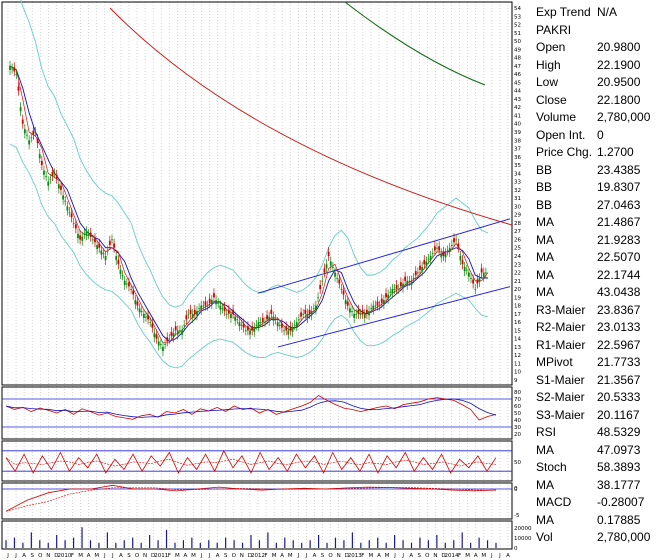  What do you see at coordinates (619, 362) in the screenshot?
I see `info-value: 21.7733` at bounding box center [619, 362].